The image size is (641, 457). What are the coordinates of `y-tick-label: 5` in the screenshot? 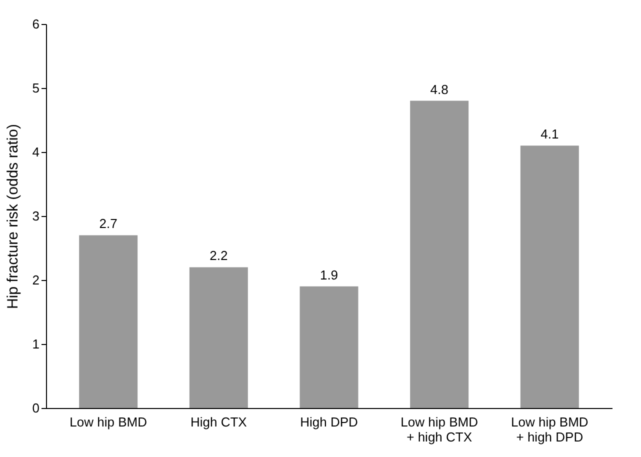 It's located at (36, 88).